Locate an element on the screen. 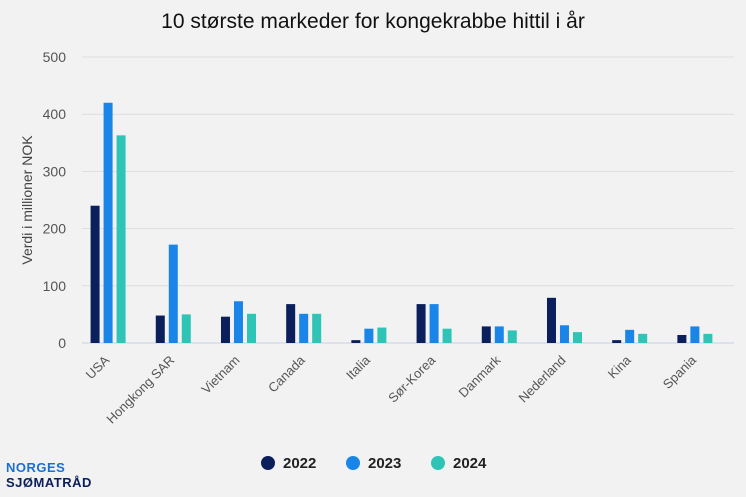  x-tick-label: Nederland is located at coordinates (542, 379).